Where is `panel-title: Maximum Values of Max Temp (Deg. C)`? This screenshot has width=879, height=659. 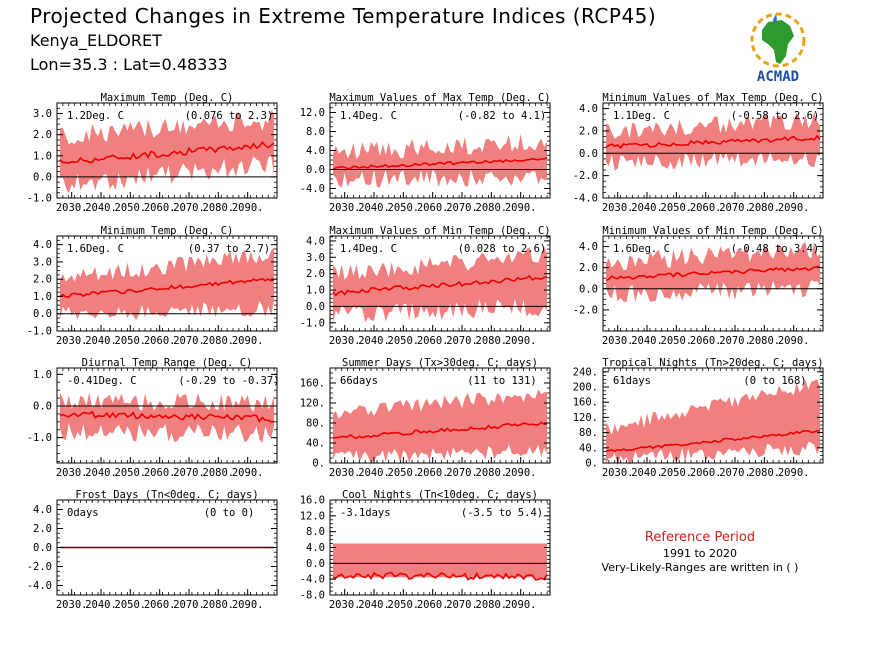 panel-title: Maximum Values of Max Temp (Deg. C) is located at coordinates (439, 98).